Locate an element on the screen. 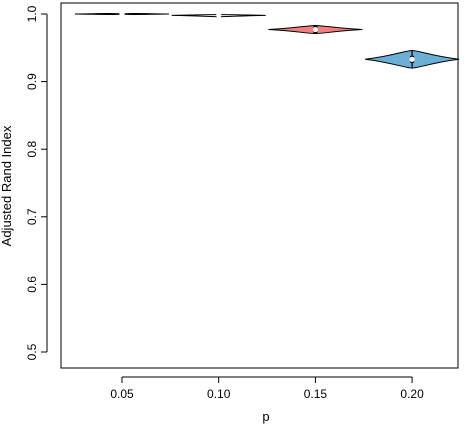 Image resolution: width=474 pixels, height=428 pixels. y-axis: 0.5 0.6 0.7 0.8 0.9 1.0 is located at coordinates (36, 182).